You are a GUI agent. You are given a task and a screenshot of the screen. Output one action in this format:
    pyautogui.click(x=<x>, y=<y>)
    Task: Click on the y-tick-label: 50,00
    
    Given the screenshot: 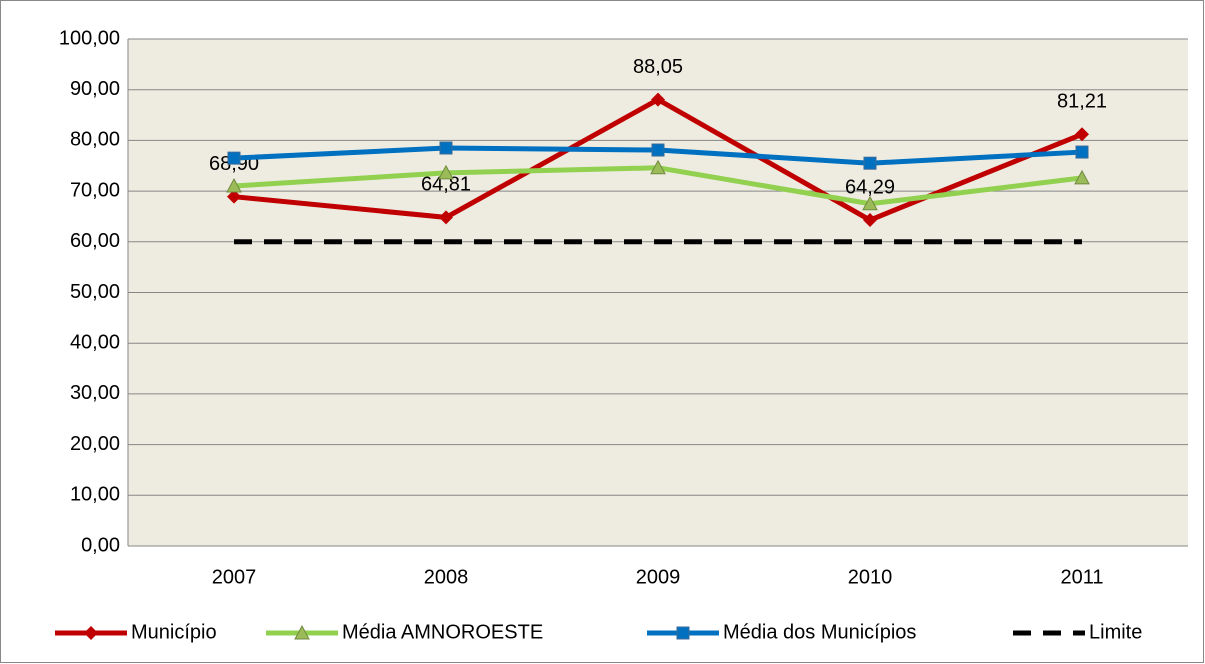 What is the action you would take?
    pyautogui.click(x=95, y=292)
    